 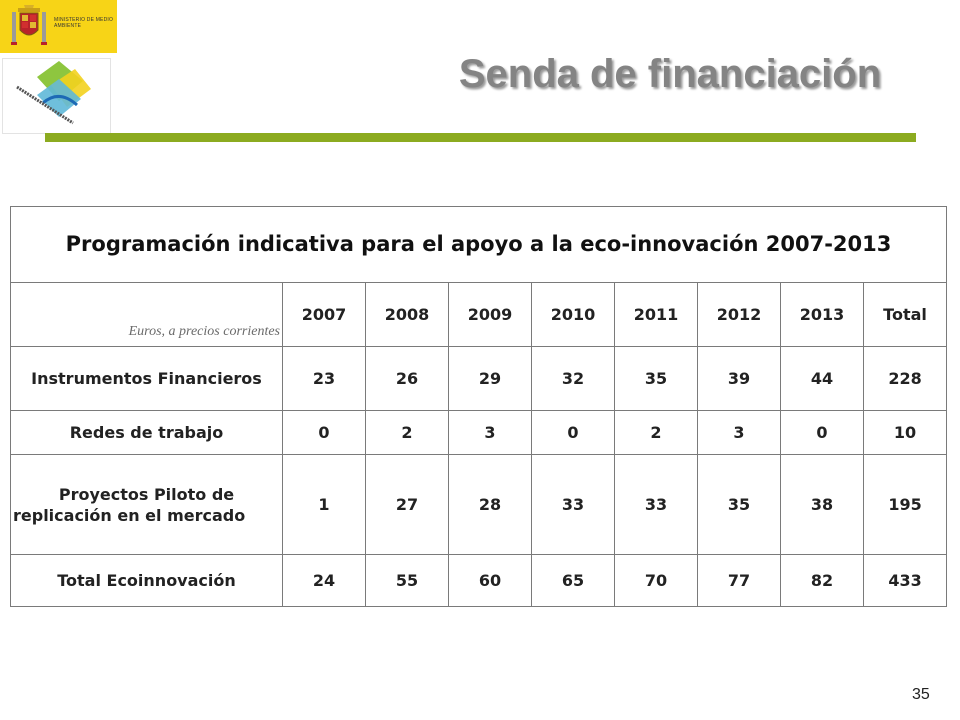 What do you see at coordinates (905, 580) in the screenshot?
I see `table-cell: 433` at bounding box center [905, 580].